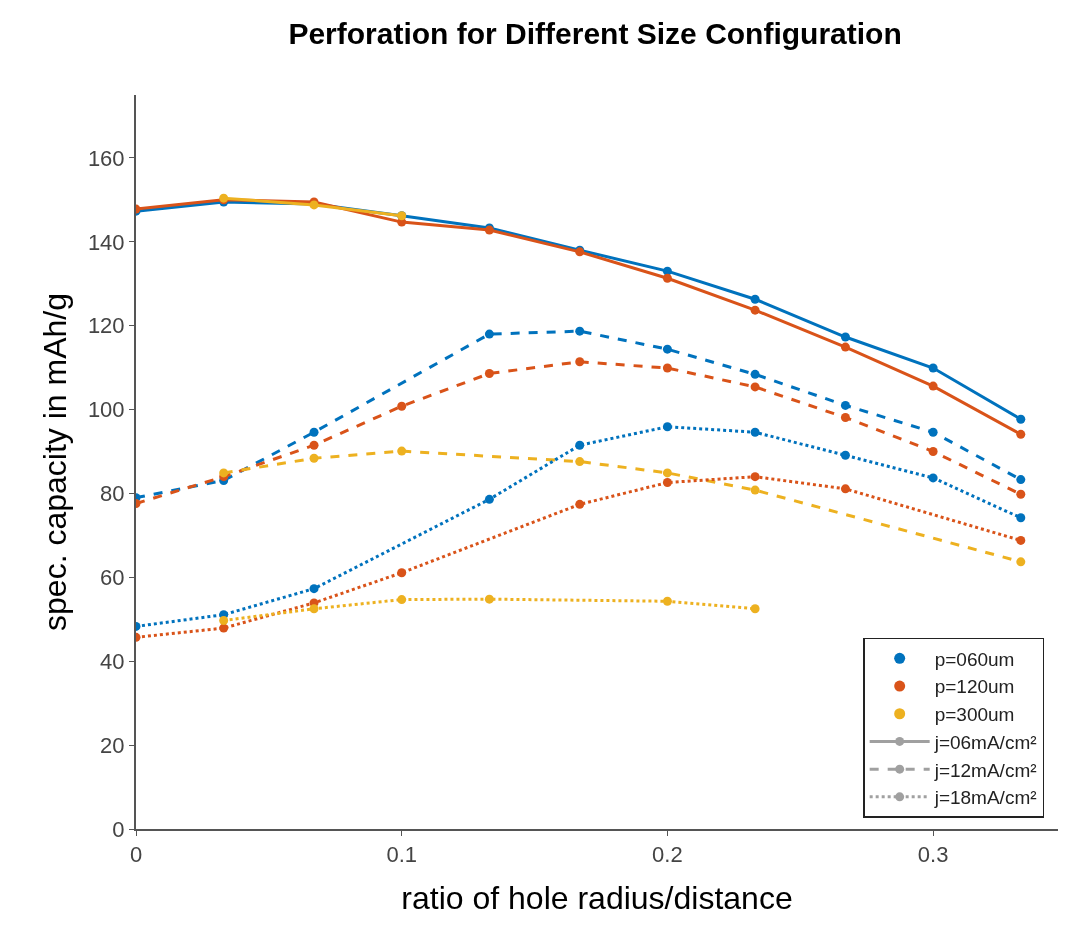 This screenshot has width=1082, height=933. I want to click on y-tick-label: 40, so click(112, 661).